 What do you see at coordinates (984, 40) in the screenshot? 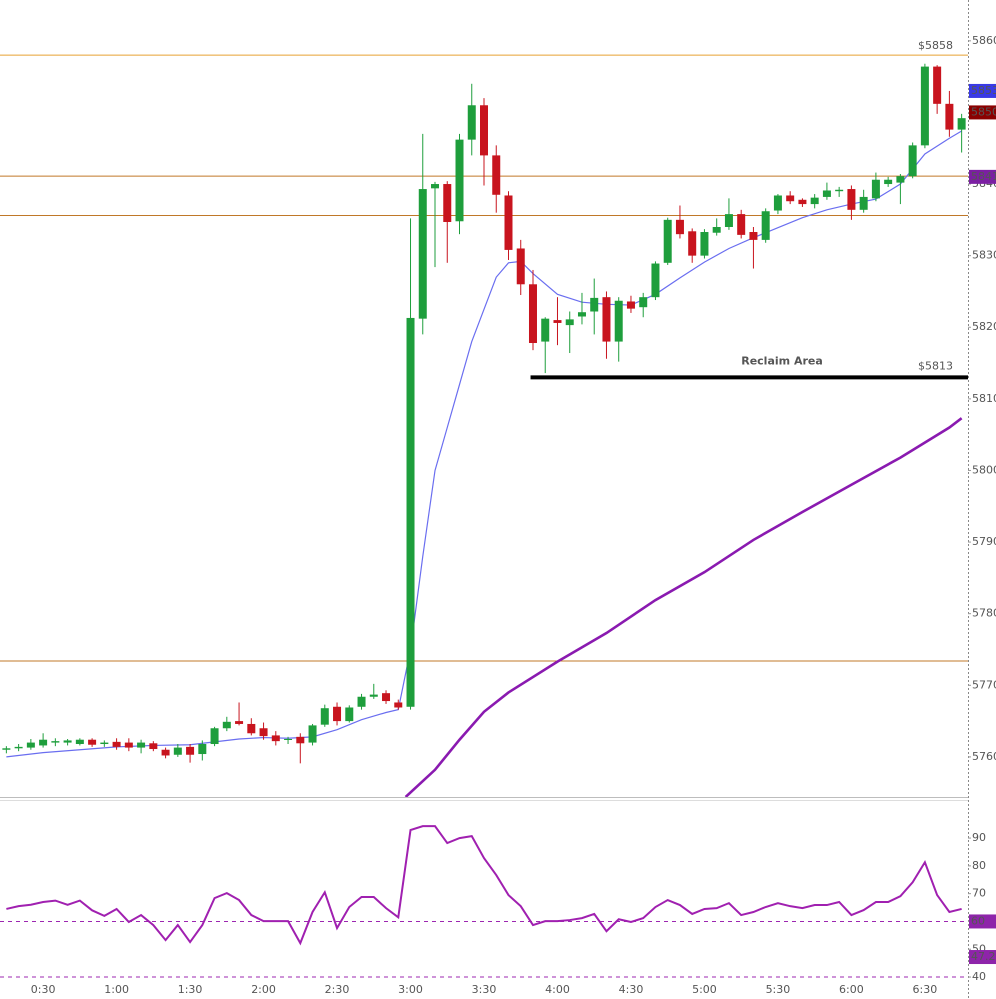
I see `y-tick-label: 5860` at bounding box center [984, 40].